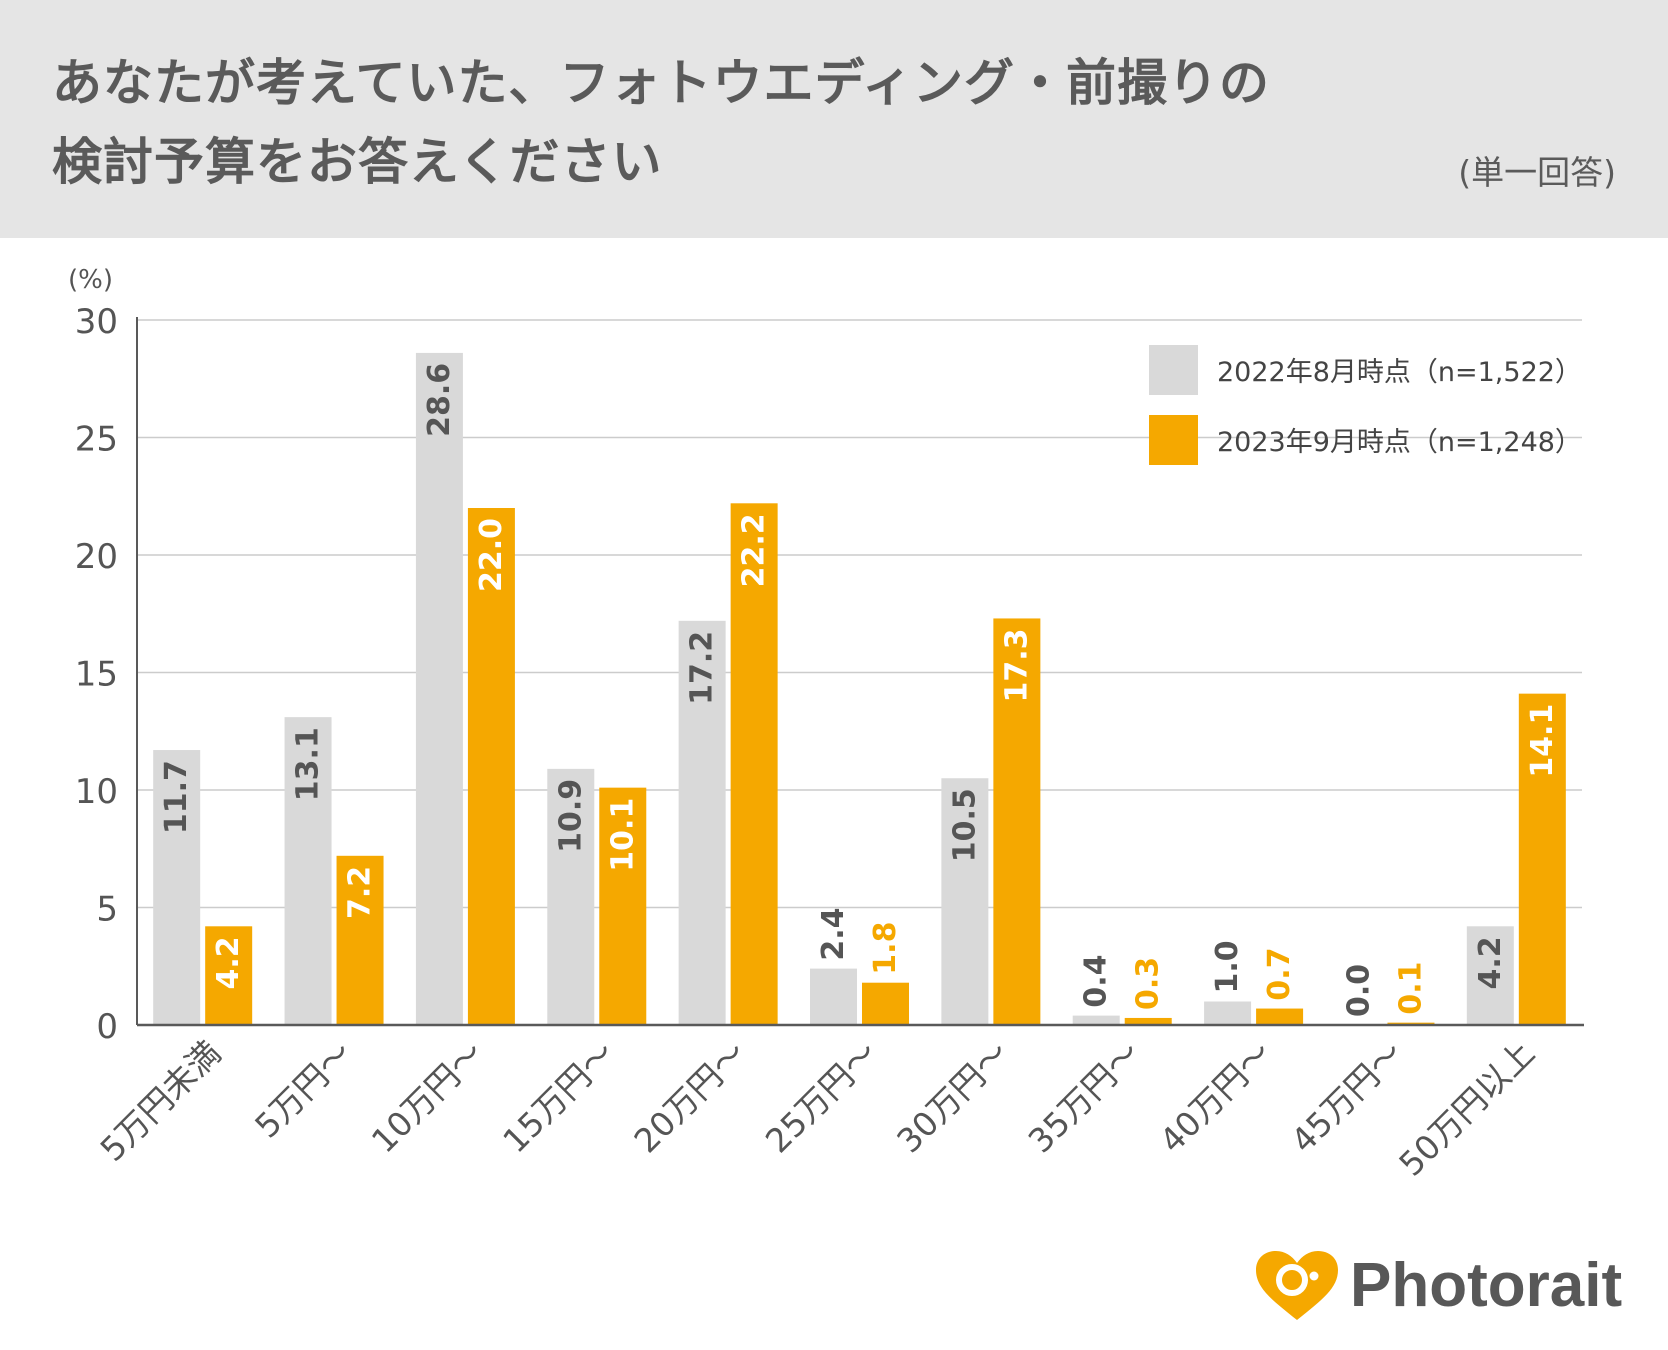 Image resolution: width=1668 pixels, height=1350 pixels. I want to click on data-label: 1.0, so click(1227, 966).